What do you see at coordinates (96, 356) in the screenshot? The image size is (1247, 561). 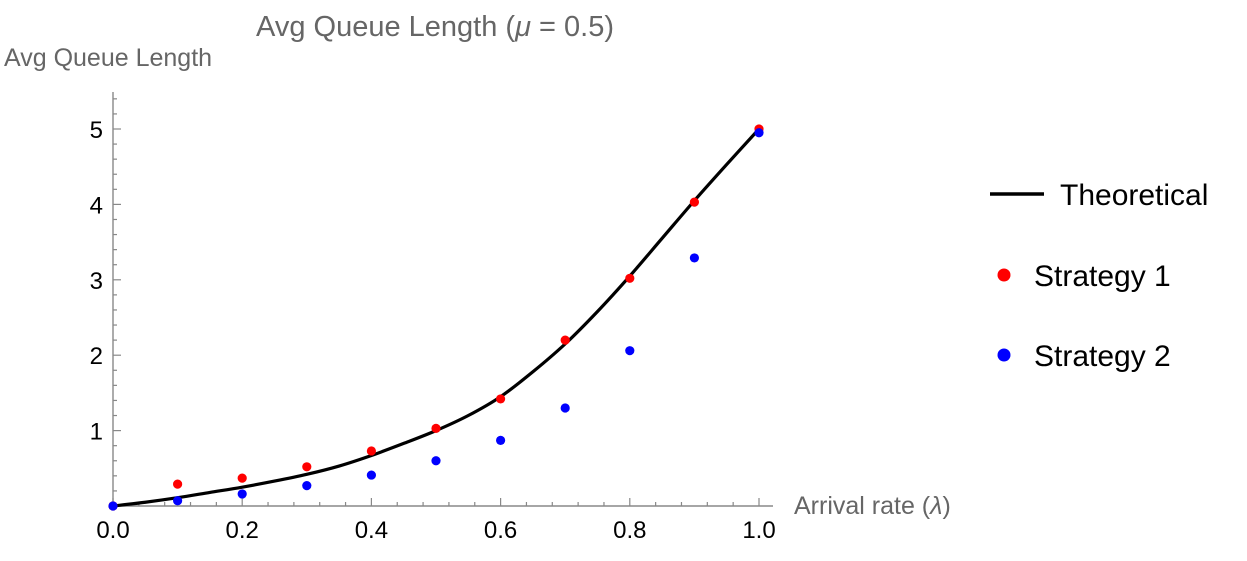 I see `y-tick-label: 2` at bounding box center [96, 356].